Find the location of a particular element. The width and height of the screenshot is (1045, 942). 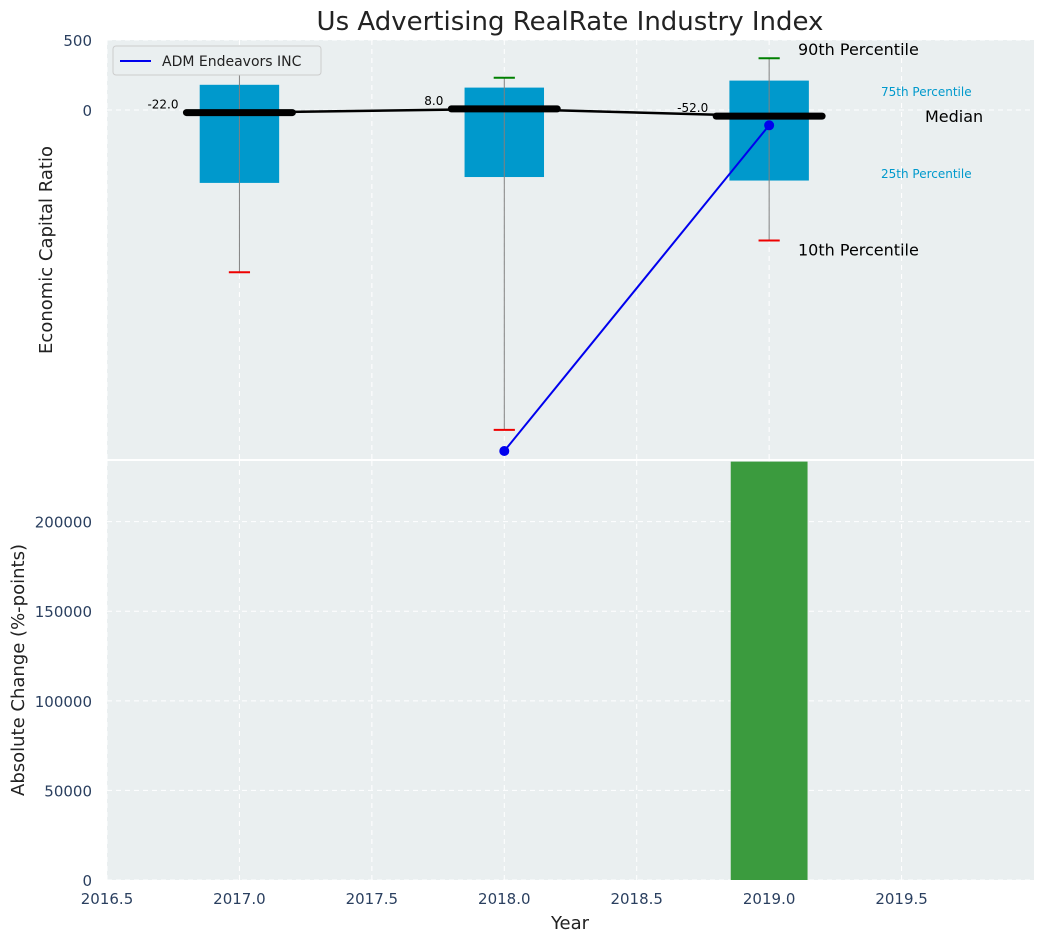

bottom-y-tick-label: 50000 is located at coordinates (68, 791).